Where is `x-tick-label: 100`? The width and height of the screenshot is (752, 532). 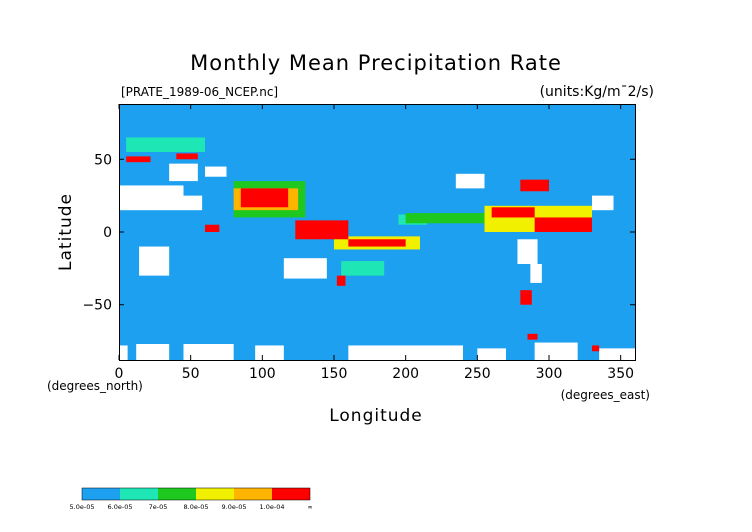 x-tick-label: 100 is located at coordinates (262, 374).